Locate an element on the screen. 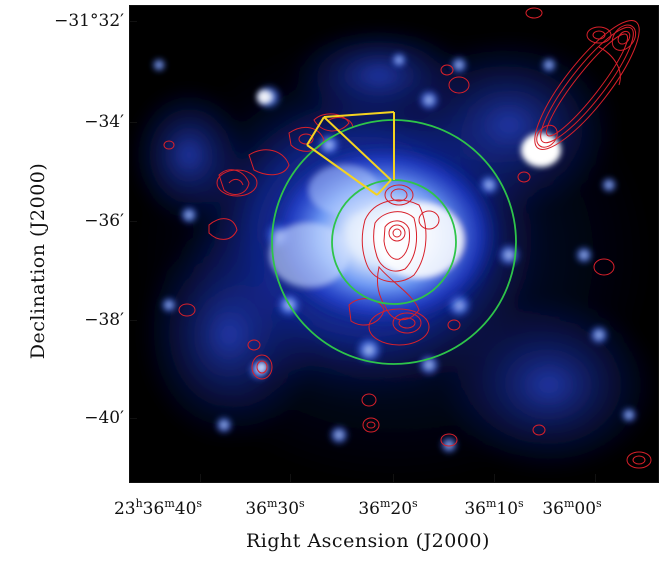 The height and width of the screenshot is (569, 664). xtick-label: 36m20s is located at coordinates (388, 508).